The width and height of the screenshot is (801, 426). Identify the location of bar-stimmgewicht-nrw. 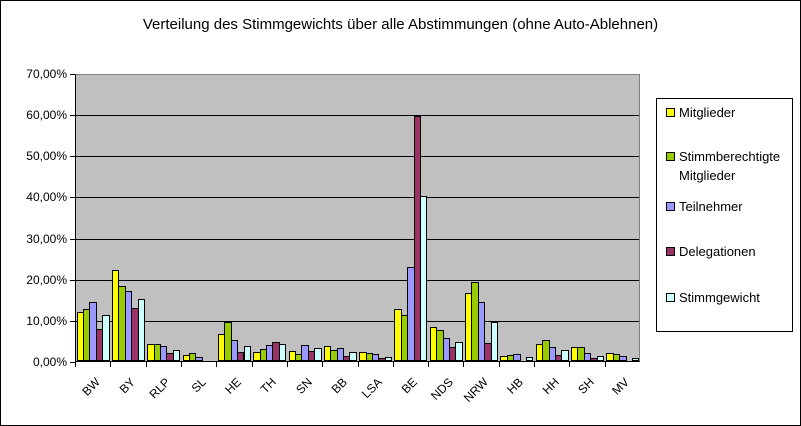
(494, 341).